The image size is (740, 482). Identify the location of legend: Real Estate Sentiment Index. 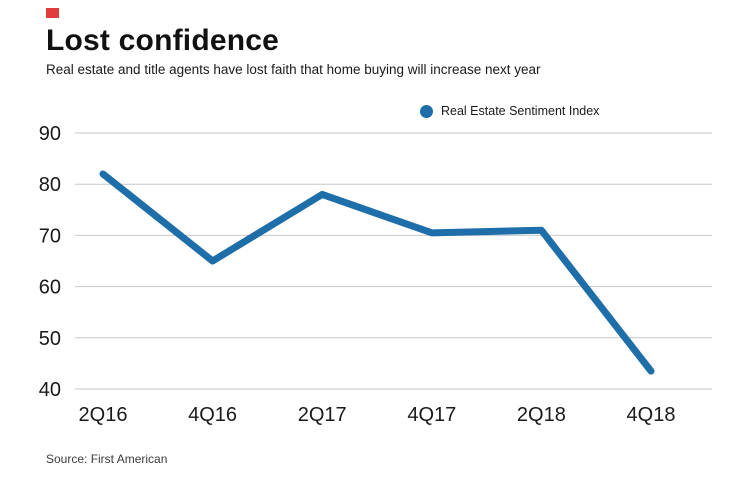
(509, 111).